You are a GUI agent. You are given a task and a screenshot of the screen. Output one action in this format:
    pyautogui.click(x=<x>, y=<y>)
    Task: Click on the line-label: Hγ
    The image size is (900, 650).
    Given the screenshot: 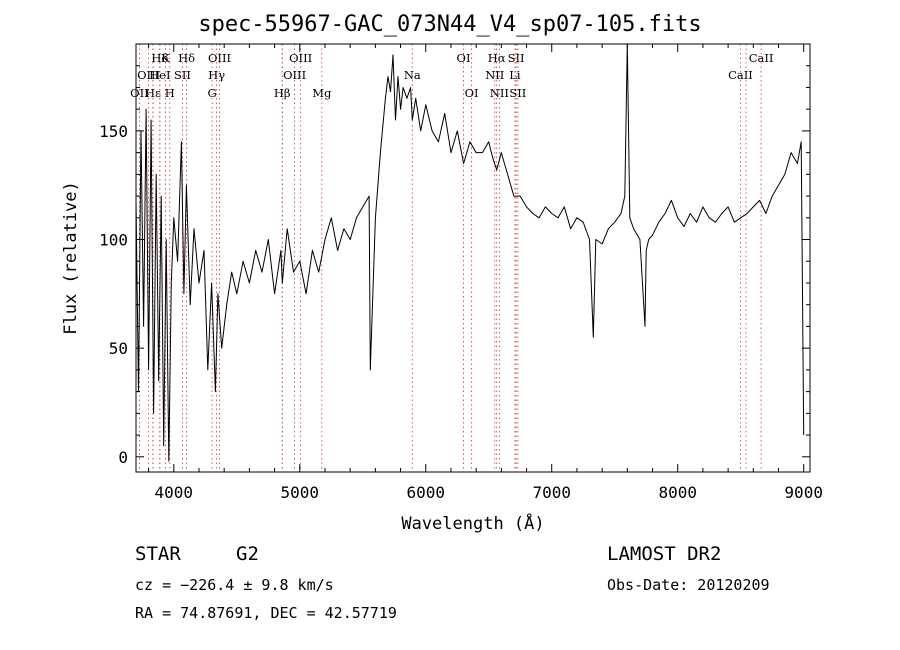 What is the action you would take?
    pyautogui.click(x=216, y=75)
    